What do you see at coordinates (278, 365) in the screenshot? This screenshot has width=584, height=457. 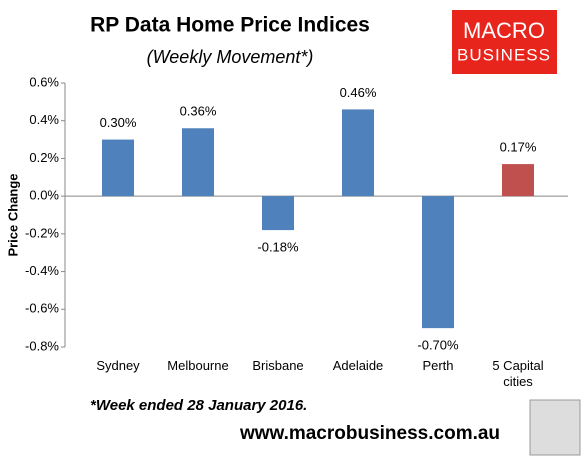 I see `x-tick-label: Brisbane` at bounding box center [278, 365].